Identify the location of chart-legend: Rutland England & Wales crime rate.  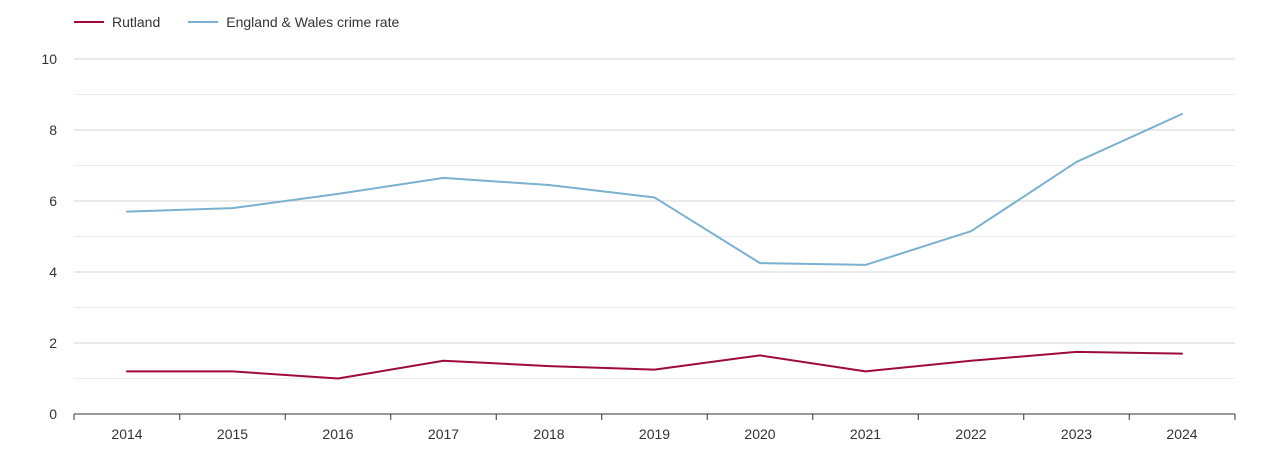
(250, 22).